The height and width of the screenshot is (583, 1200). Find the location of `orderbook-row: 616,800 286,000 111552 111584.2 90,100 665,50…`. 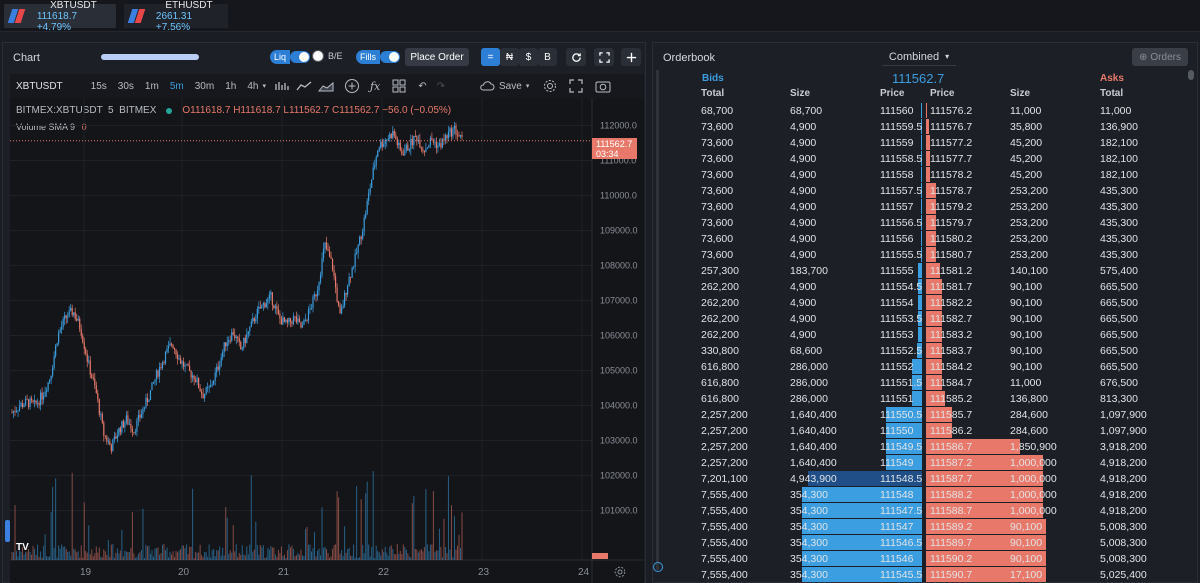

orderbook-row: 616,800 286,000 111552 111584.2 90,100 665,50… is located at coordinates (925, 367).